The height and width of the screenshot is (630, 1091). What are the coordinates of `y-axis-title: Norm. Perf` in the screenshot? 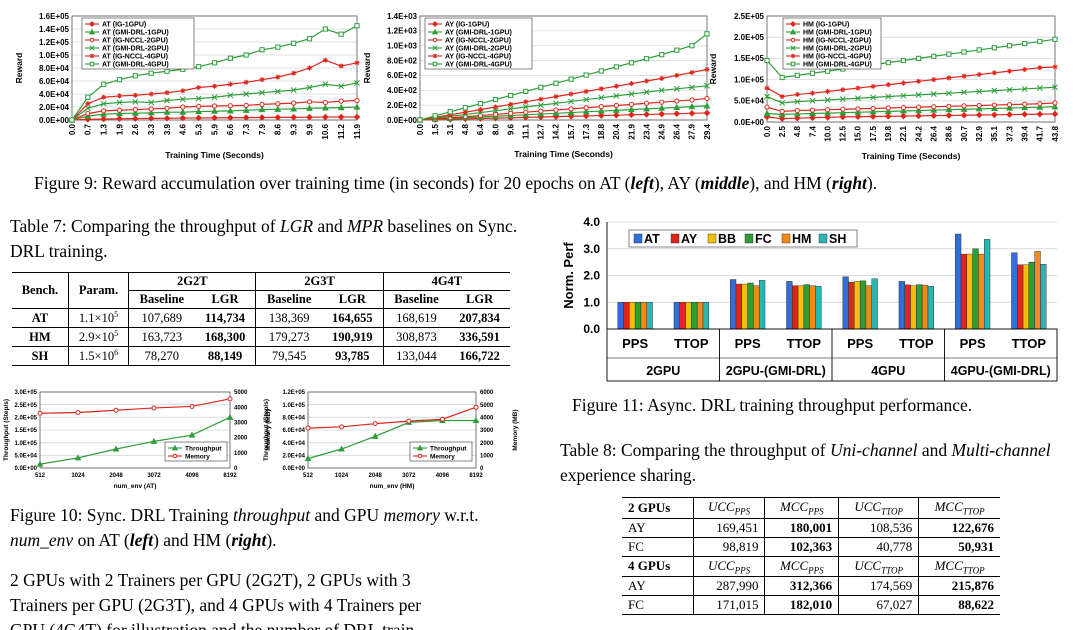 It's located at (568, 275).